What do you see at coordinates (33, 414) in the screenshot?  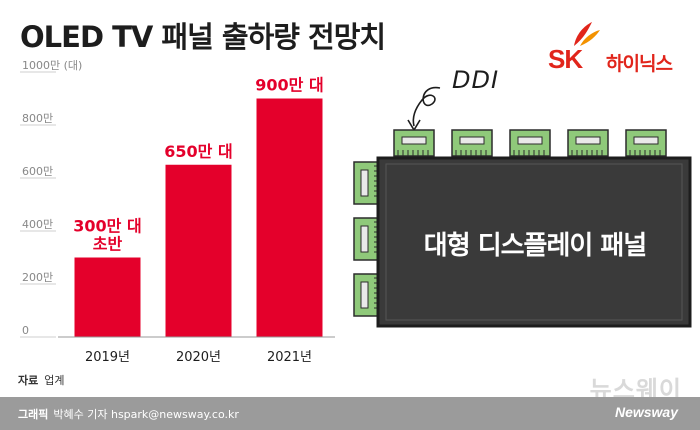 I see `credit-label: 그래픽` at bounding box center [33, 414].